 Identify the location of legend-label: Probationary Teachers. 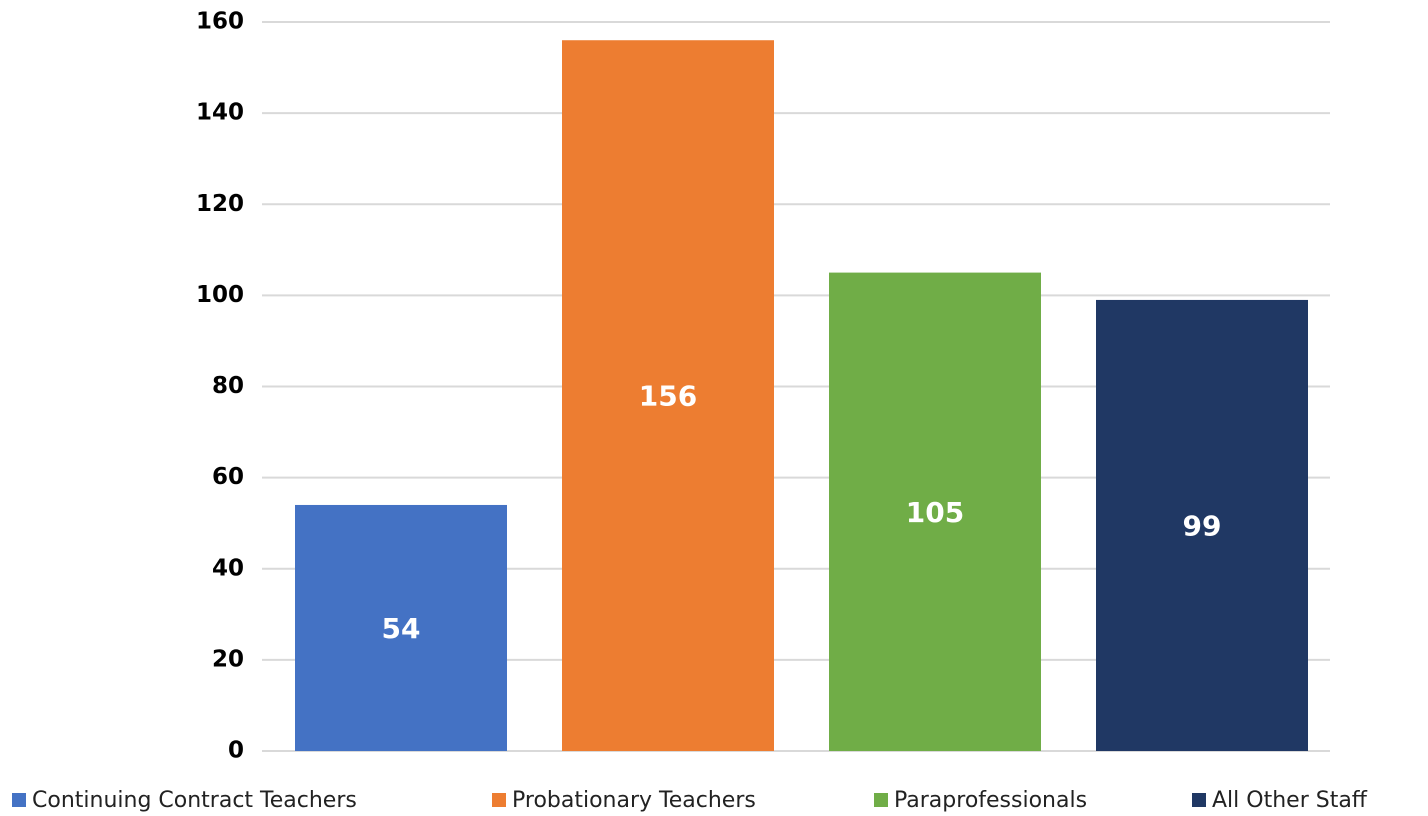
(634, 800).